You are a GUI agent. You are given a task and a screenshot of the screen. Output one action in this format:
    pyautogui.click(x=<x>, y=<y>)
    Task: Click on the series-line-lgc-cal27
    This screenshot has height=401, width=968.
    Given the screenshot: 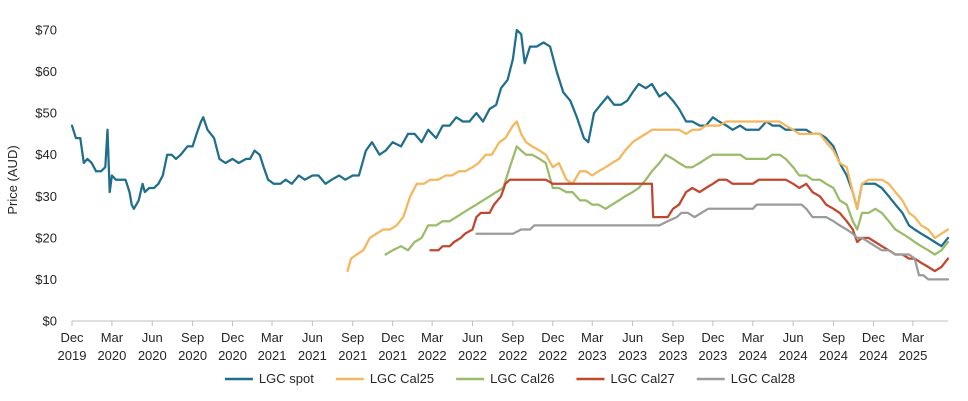 What is the action you would take?
    pyautogui.click(x=689, y=225)
    